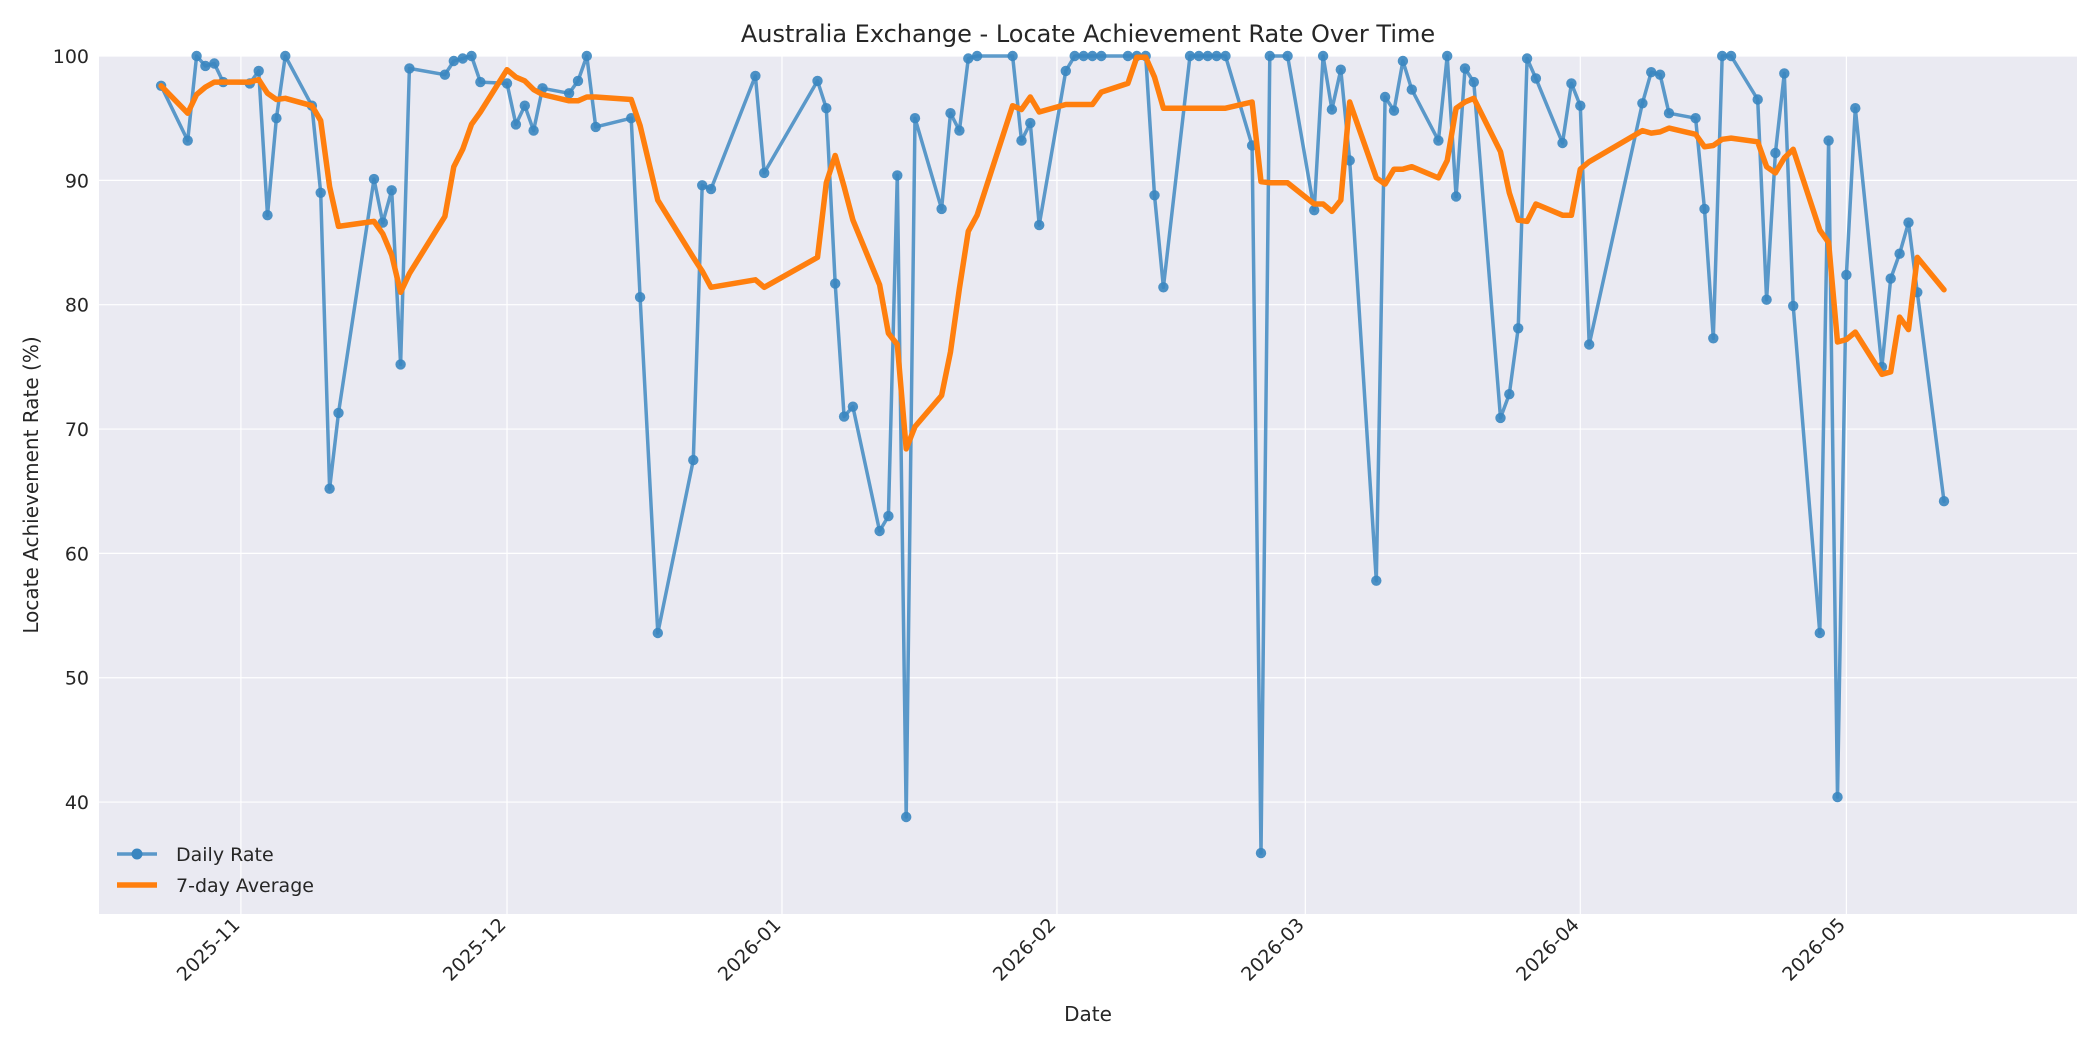  What do you see at coordinates (77, 803) in the screenshot?
I see `y-tick-label: 40` at bounding box center [77, 803].